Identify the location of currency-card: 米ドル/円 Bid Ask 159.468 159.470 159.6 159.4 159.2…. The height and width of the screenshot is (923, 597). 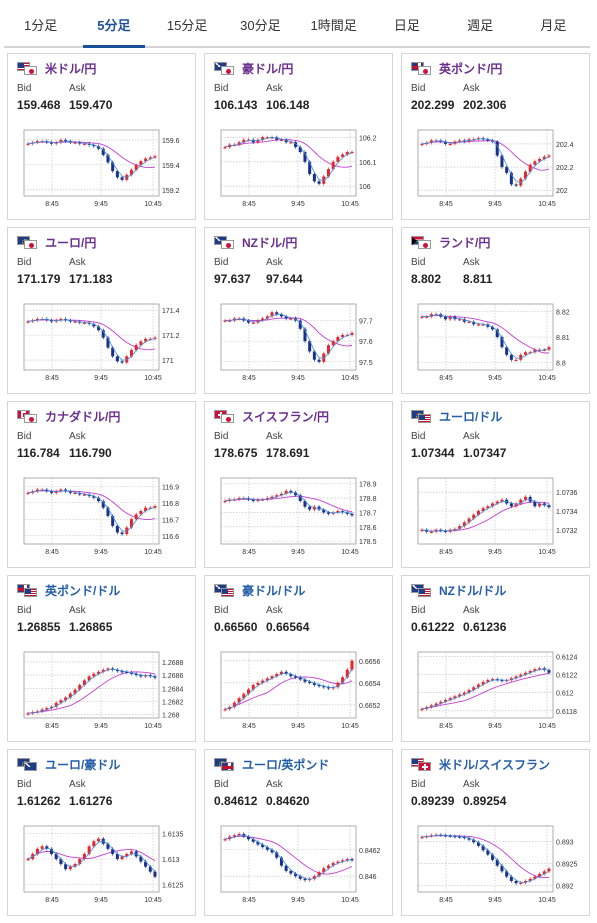
(101, 136).